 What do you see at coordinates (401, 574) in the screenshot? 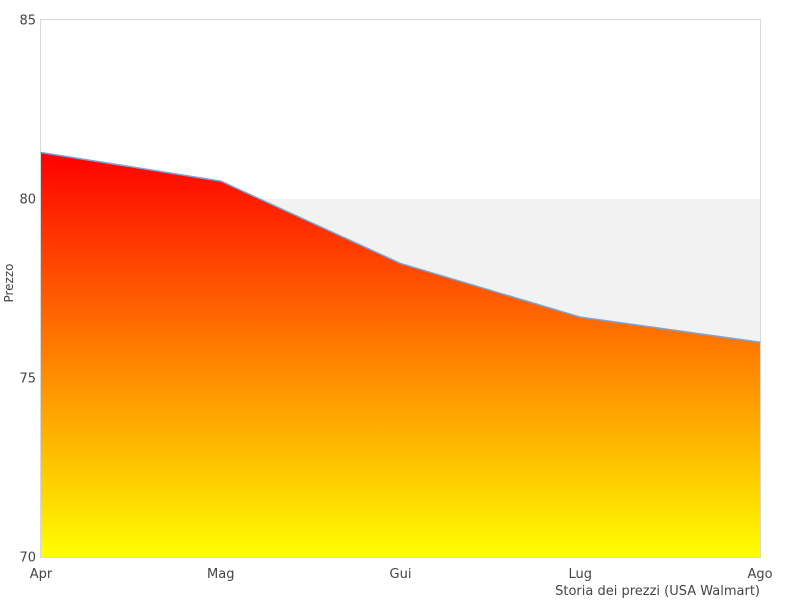
I see `x-tick-label: Gui` at bounding box center [401, 574].